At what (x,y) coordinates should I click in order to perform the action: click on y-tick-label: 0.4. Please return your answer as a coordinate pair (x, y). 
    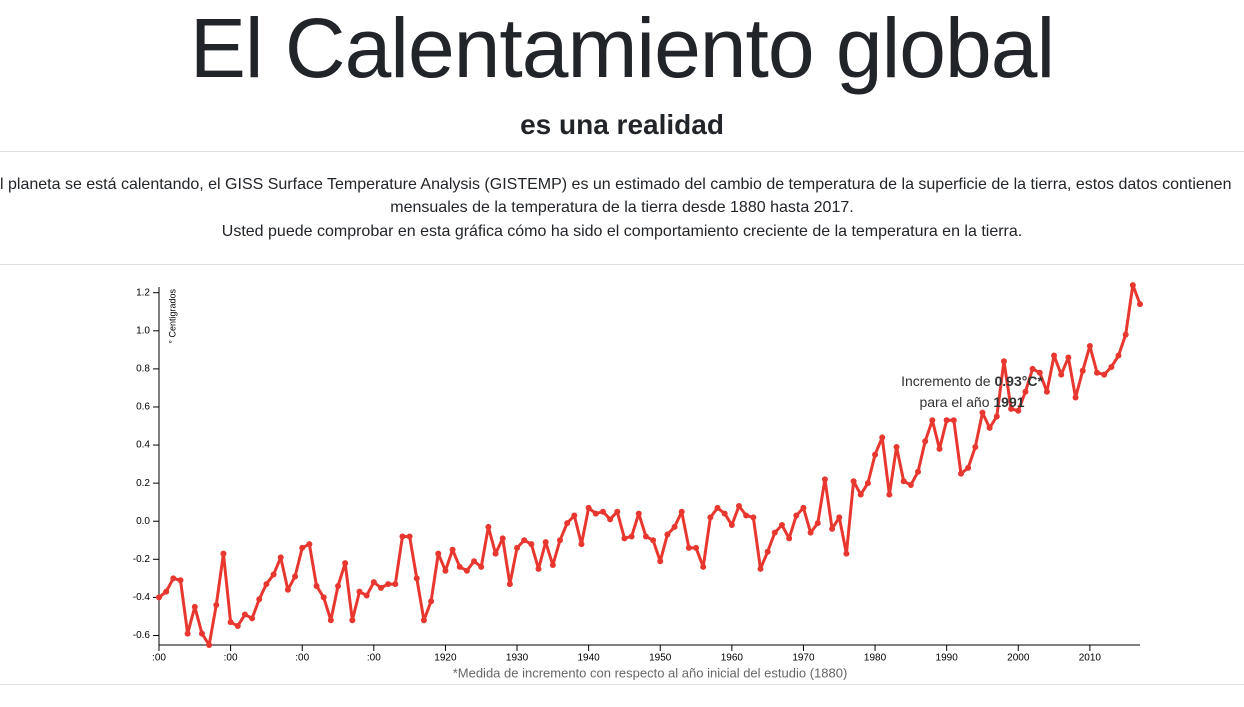
    Looking at the image, I should click on (143, 445).